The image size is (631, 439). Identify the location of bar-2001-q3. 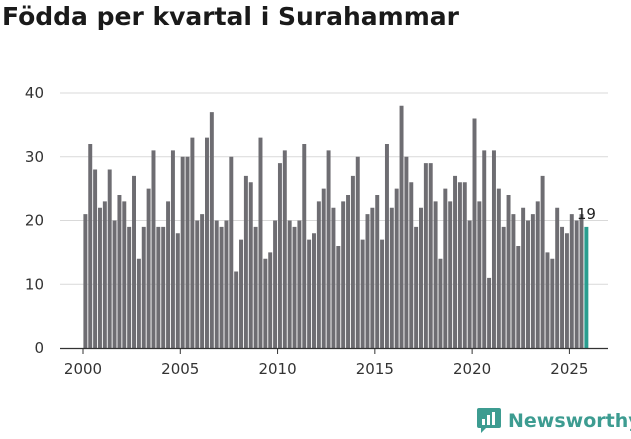
(114, 284).